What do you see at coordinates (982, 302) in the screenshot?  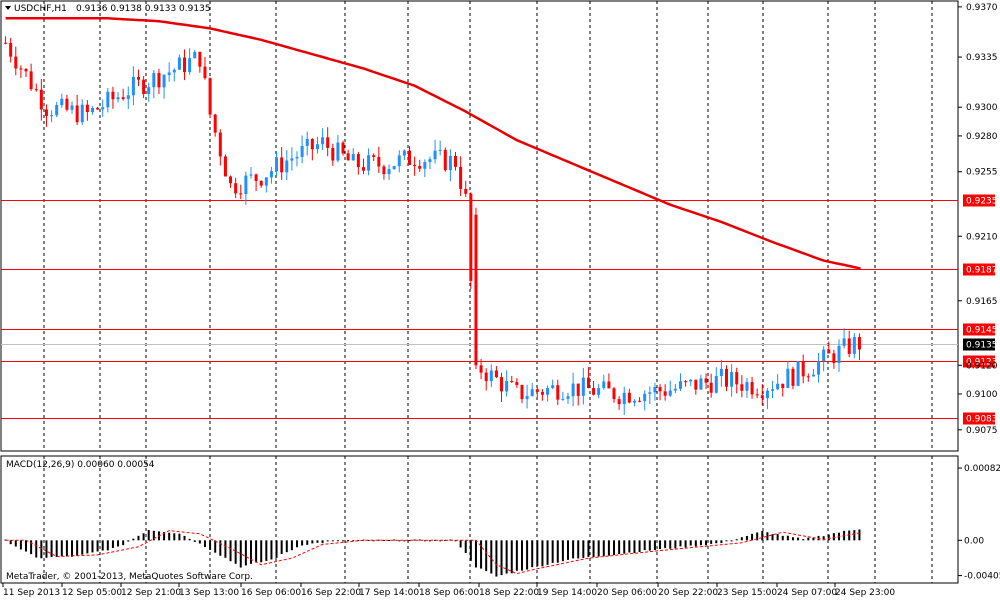 I see `price-tick-label: 0.9165` at bounding box center [982, 302].